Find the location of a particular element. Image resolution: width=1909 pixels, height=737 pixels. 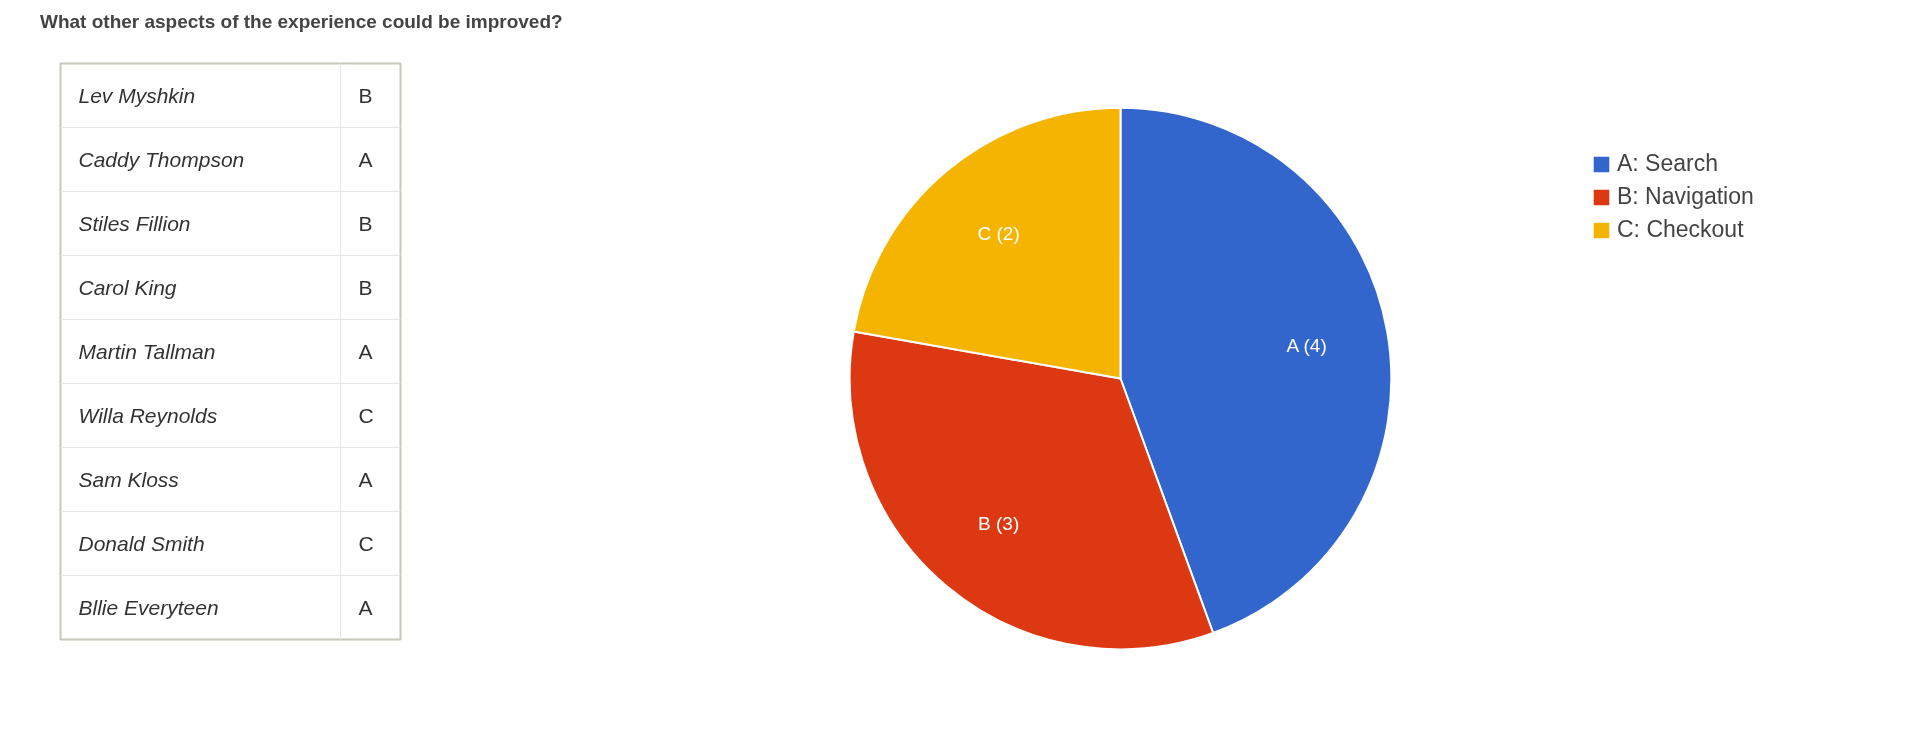

text: Stiles Fillion is located at coordinates (134, 223).